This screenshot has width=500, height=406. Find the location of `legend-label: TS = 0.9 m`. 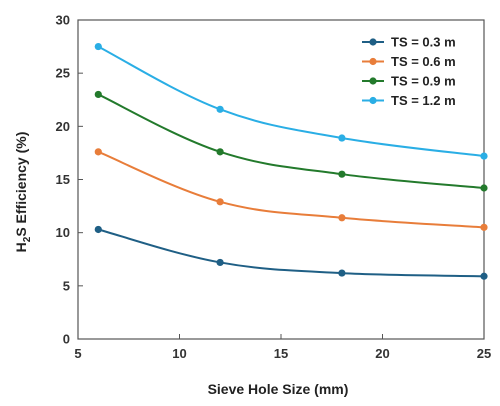

legend-label: TS = 0.9 m is located at coordinates (423, 81).